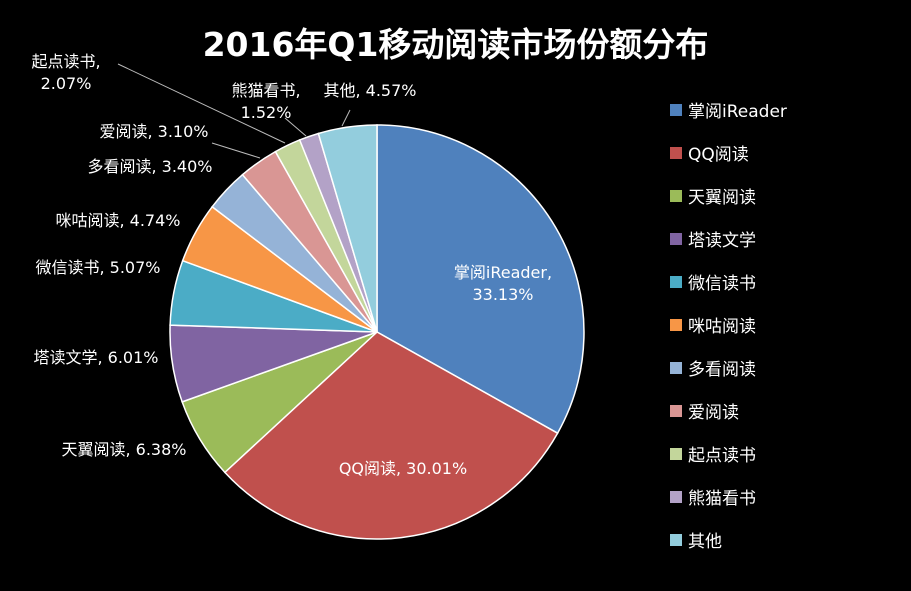 The image size is (911, 591). What do you see at coordinates (265, 101) in the screenshot?
I see `slice-data-label: 熊猫看书, 1.52%` at bounding box center [265, 101].